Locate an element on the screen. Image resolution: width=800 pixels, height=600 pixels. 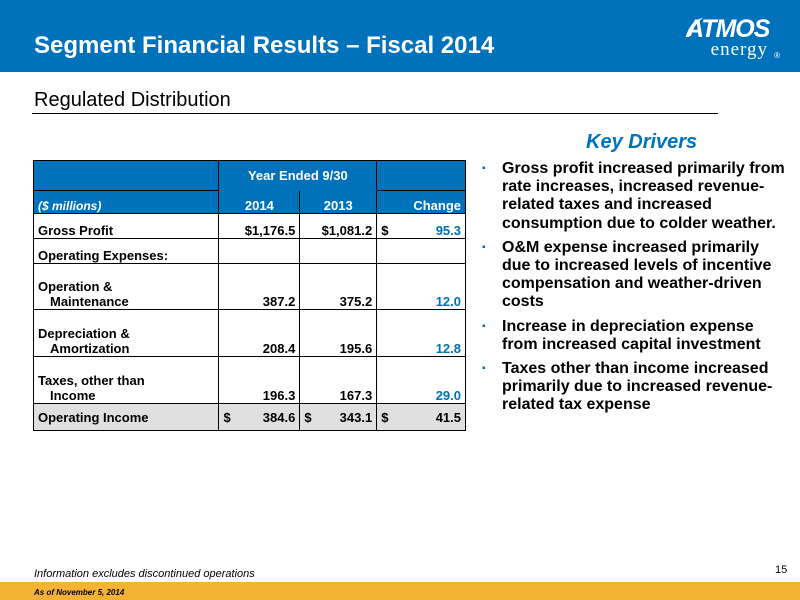
row-label: Depreciation & Amortization is located at coordinates (126, 333).